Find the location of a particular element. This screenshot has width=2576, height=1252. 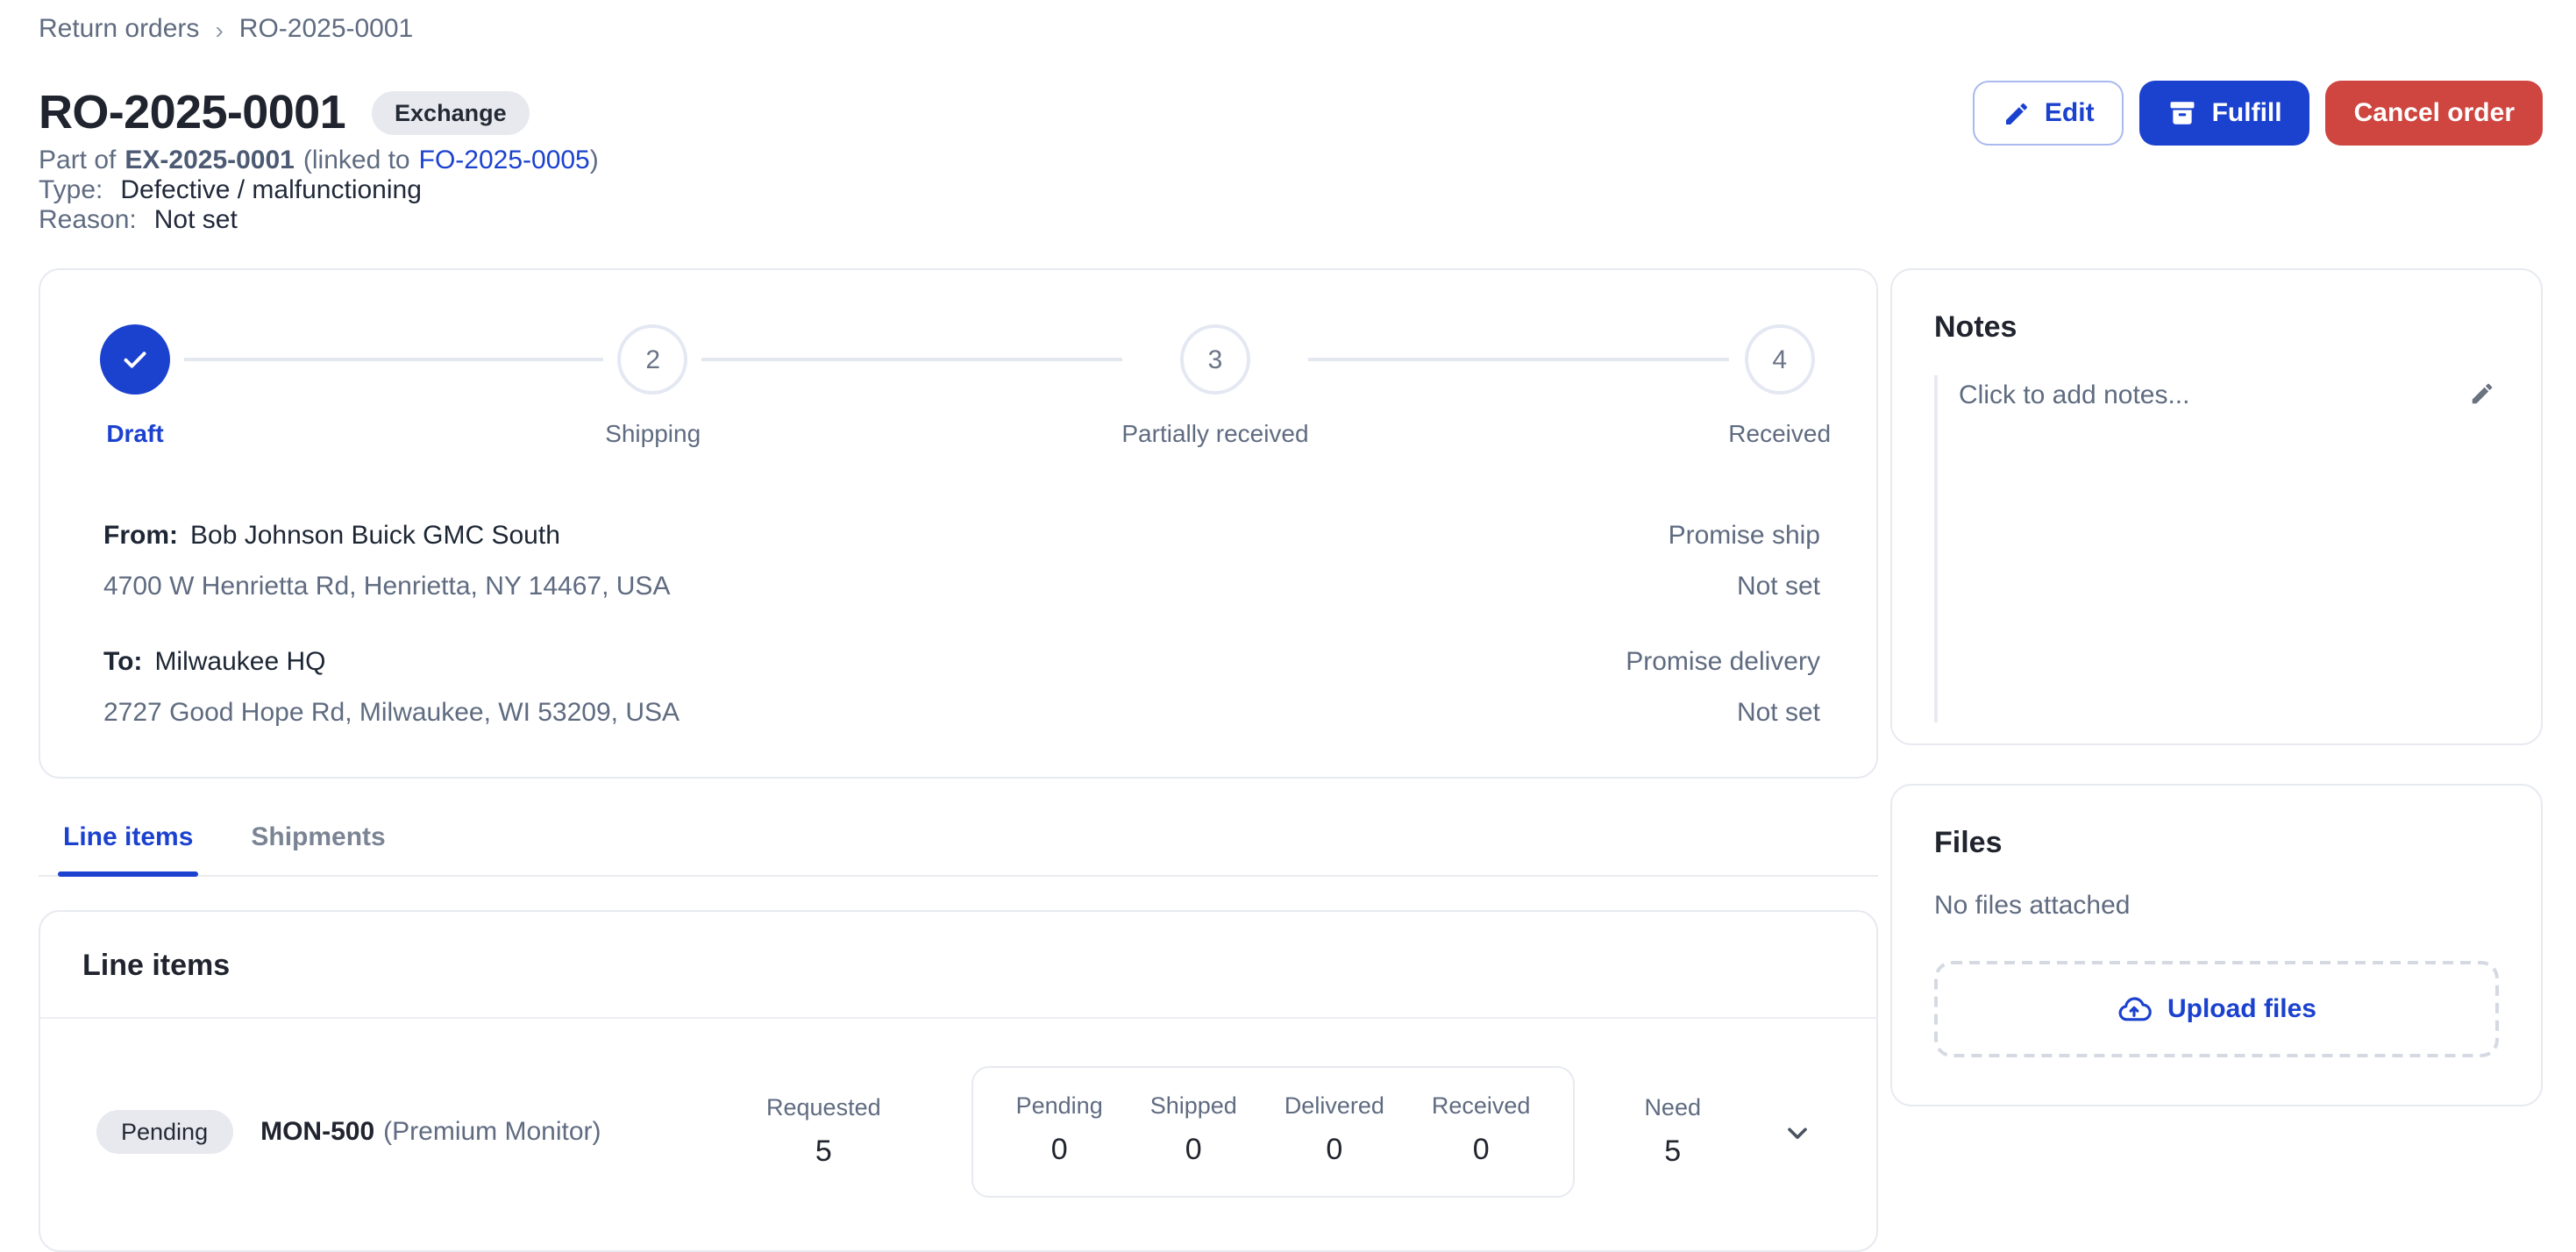

linked-order-link: FO-2025-0005 is located at coordinates (504, 160).